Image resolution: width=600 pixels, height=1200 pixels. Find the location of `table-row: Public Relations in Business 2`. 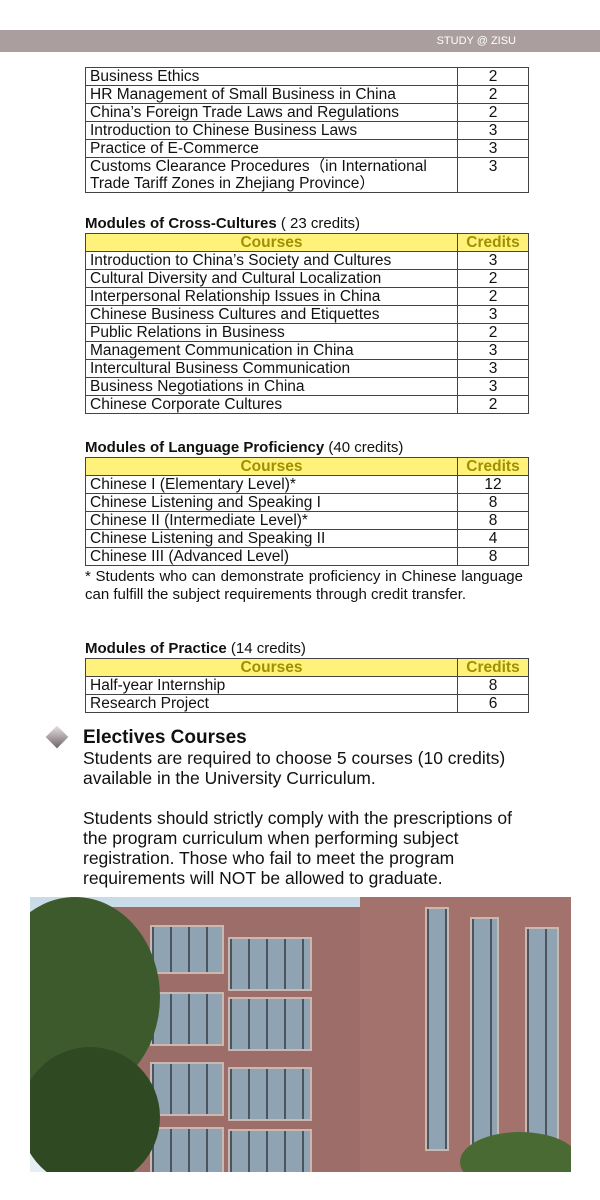

table-row: Public Relations in Business 2 is located at coordinates (307, 332).